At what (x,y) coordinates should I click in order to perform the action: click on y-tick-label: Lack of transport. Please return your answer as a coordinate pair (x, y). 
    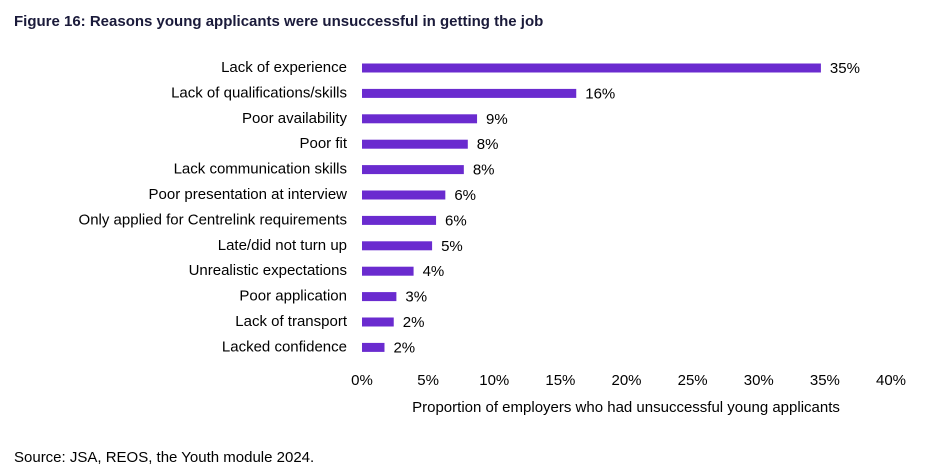
    Looking at the image, I should click on (291, 321).